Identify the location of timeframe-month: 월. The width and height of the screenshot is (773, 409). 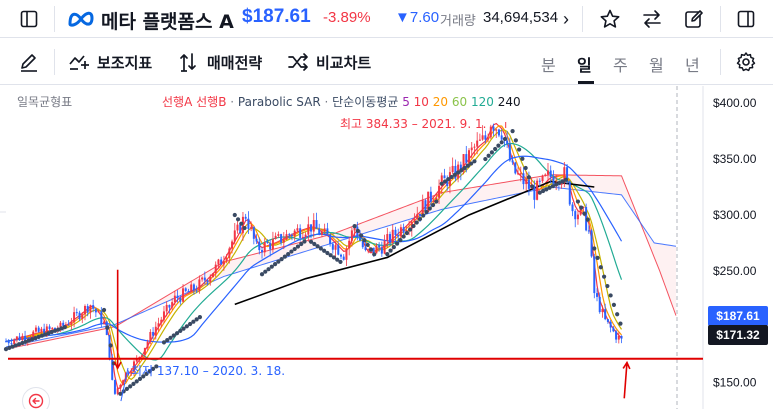
(656, 65).